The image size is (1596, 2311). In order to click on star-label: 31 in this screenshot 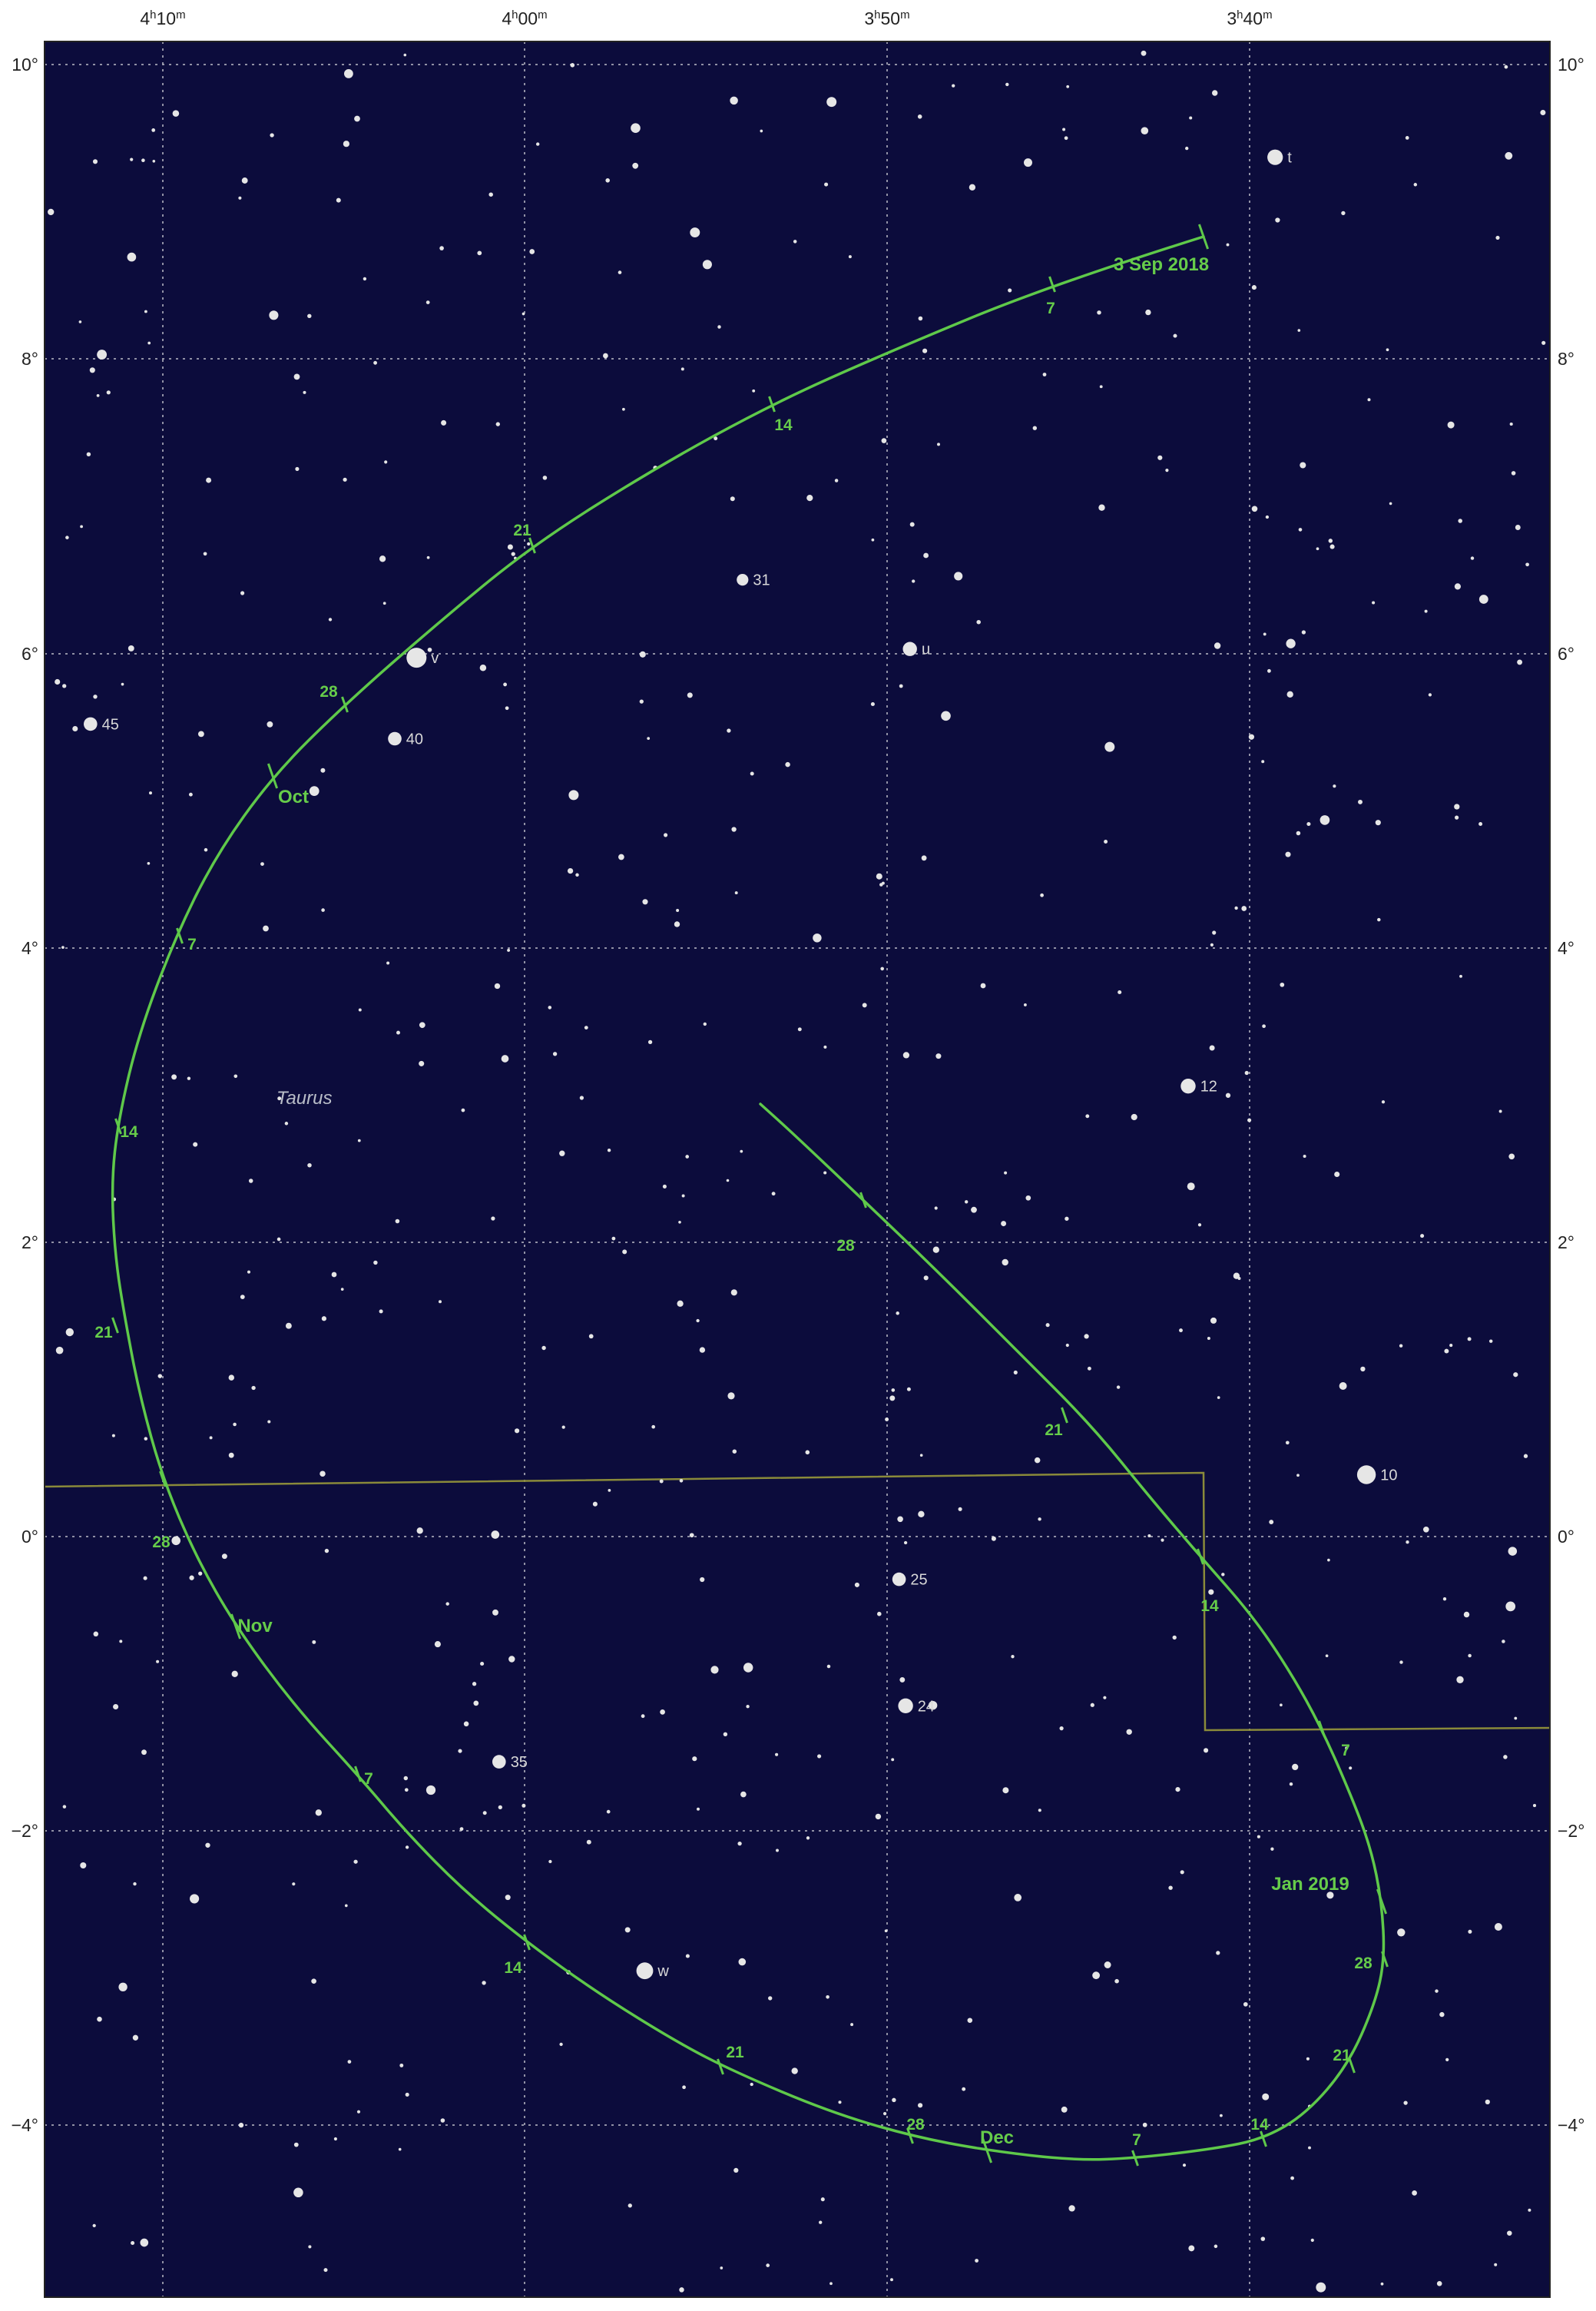, I will do `click(761, 580)`.